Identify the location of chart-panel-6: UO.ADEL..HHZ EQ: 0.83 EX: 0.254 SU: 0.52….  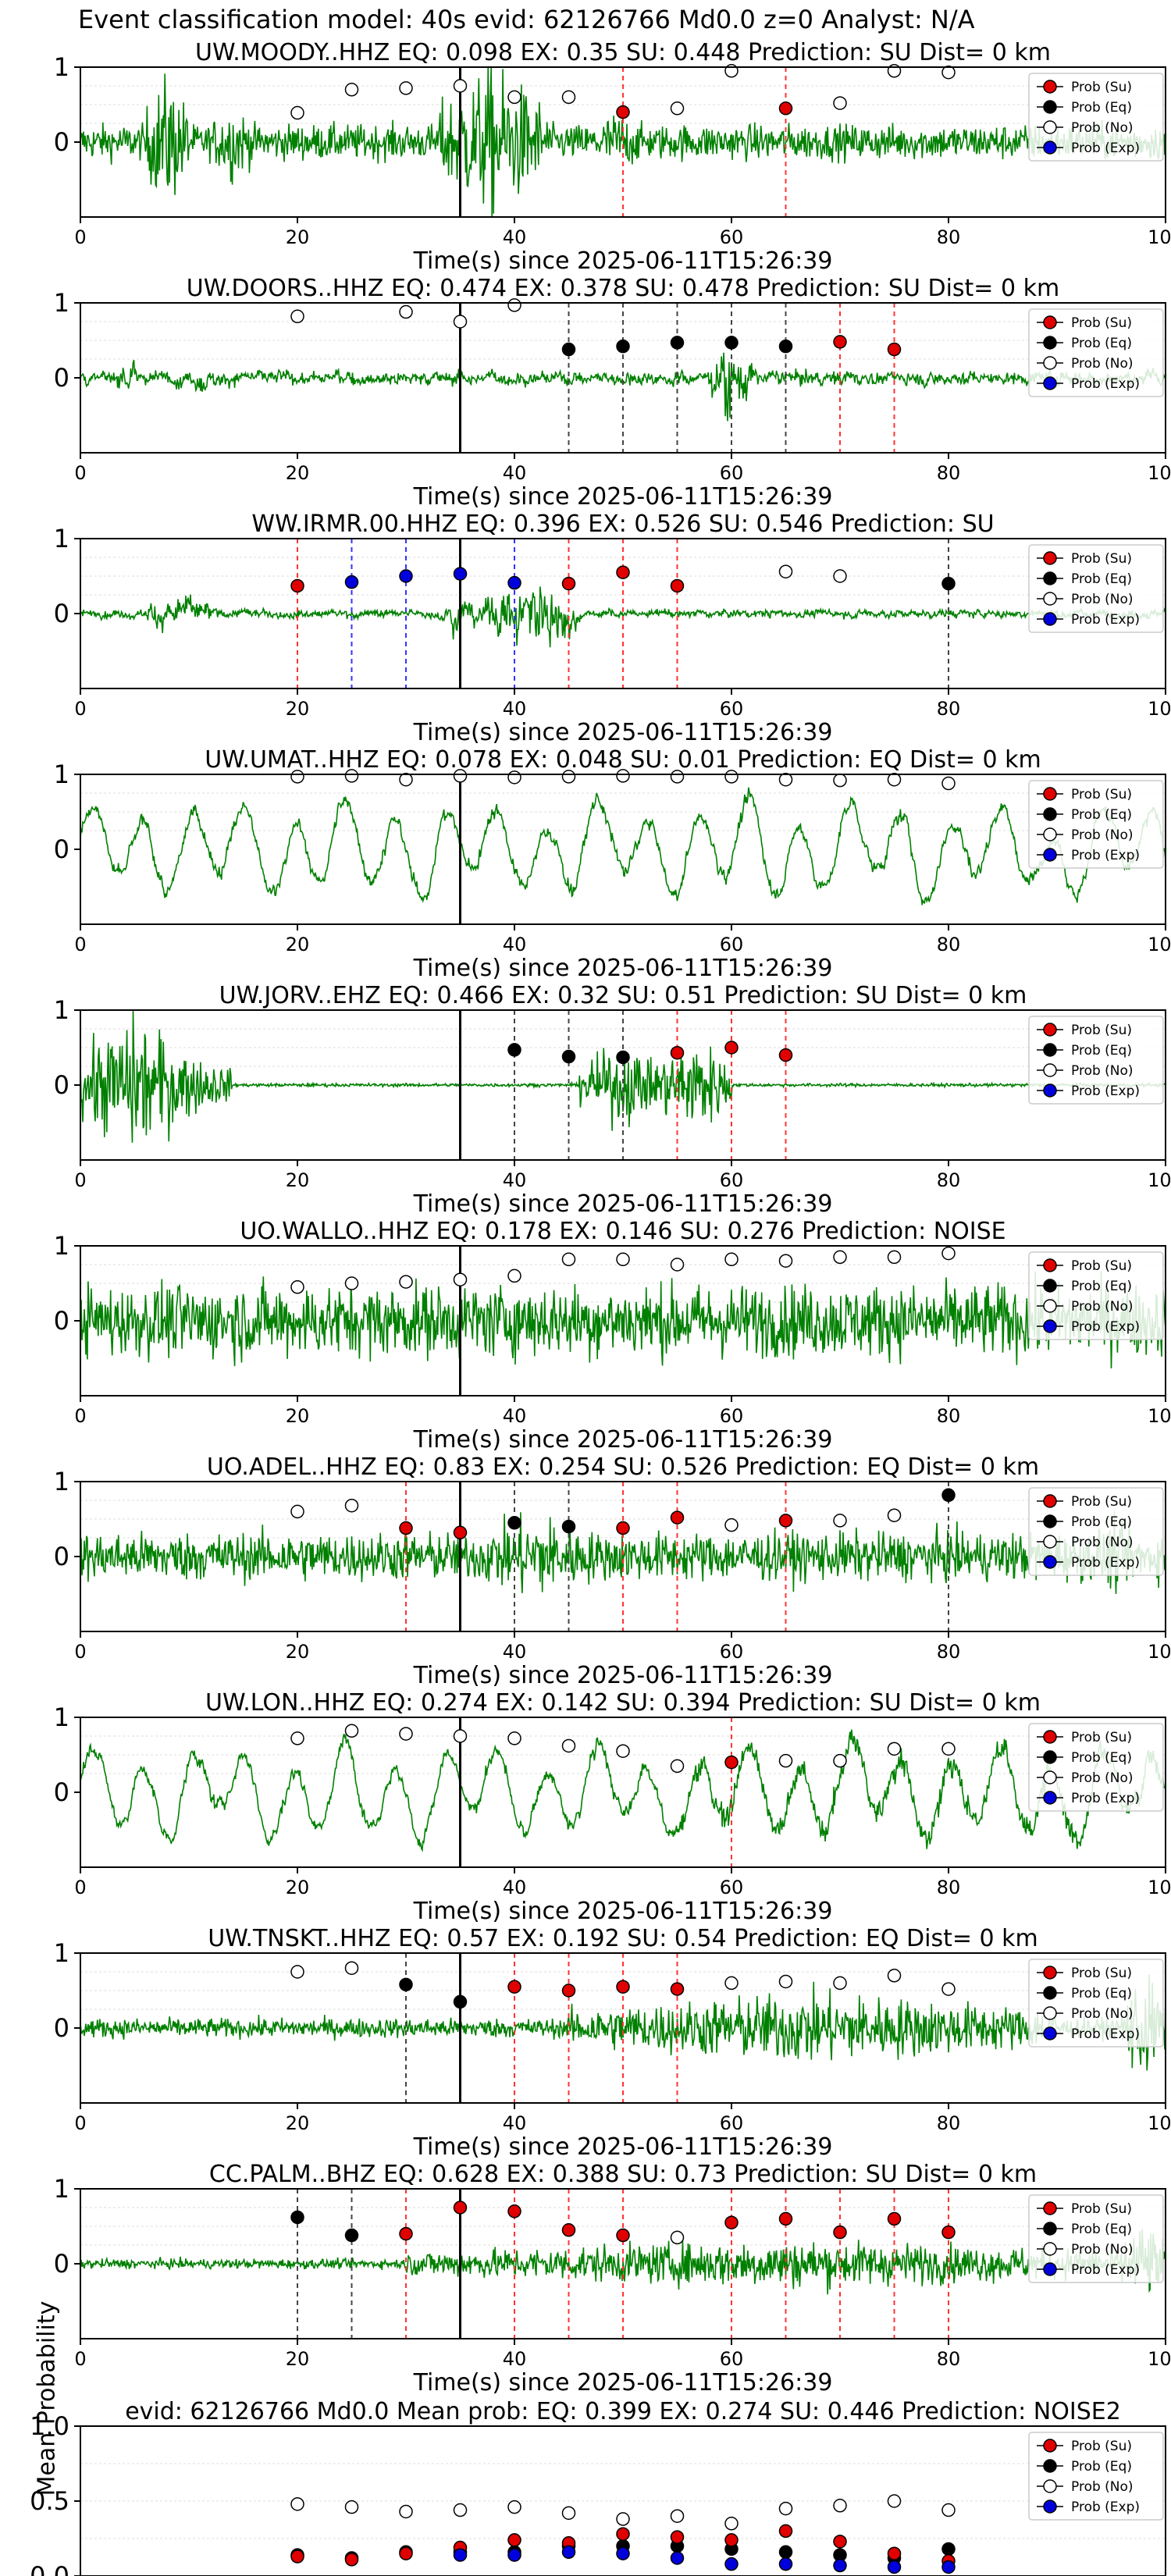
(612, 1571).